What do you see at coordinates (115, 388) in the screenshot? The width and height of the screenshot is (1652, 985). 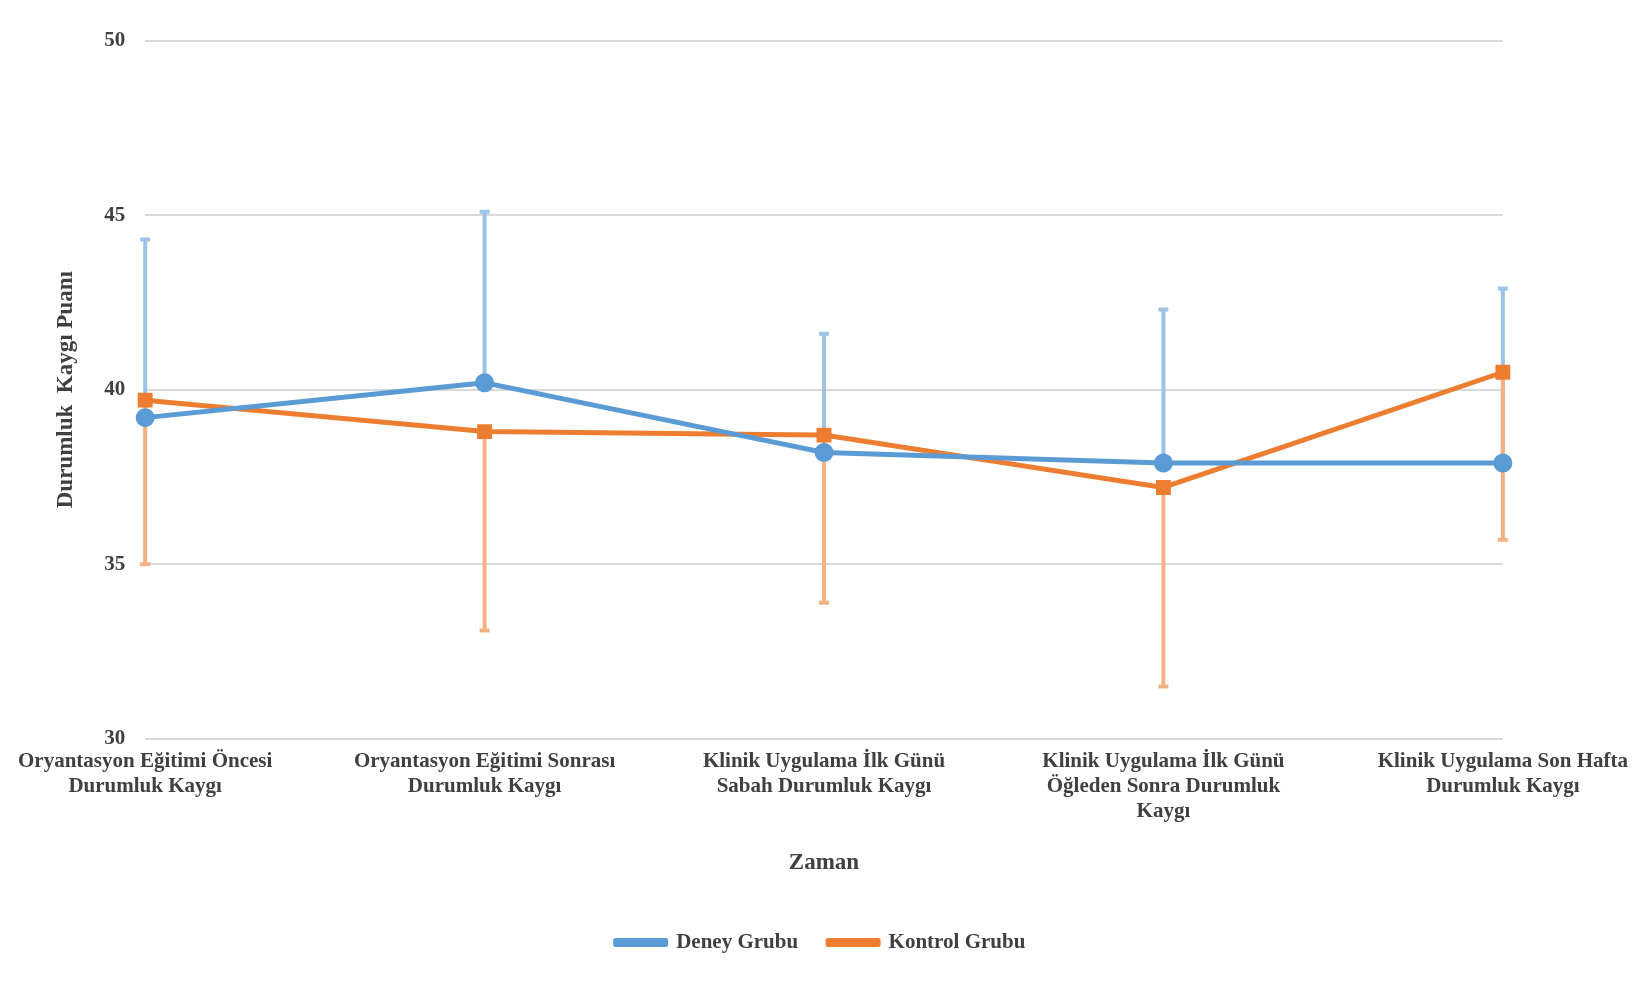 I see `y-tick-label: 40` at bounding box center [115, 388].